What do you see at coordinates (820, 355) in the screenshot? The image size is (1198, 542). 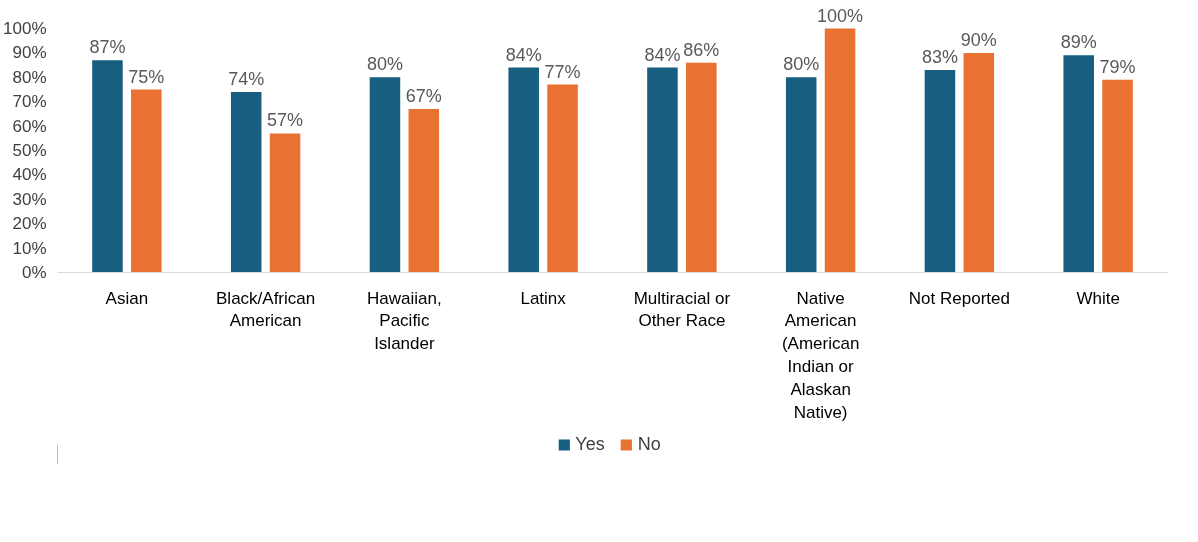 I see `x-tick-label: Native American (American Indian or Alaskan Native)` at bounding box center [820, 355].